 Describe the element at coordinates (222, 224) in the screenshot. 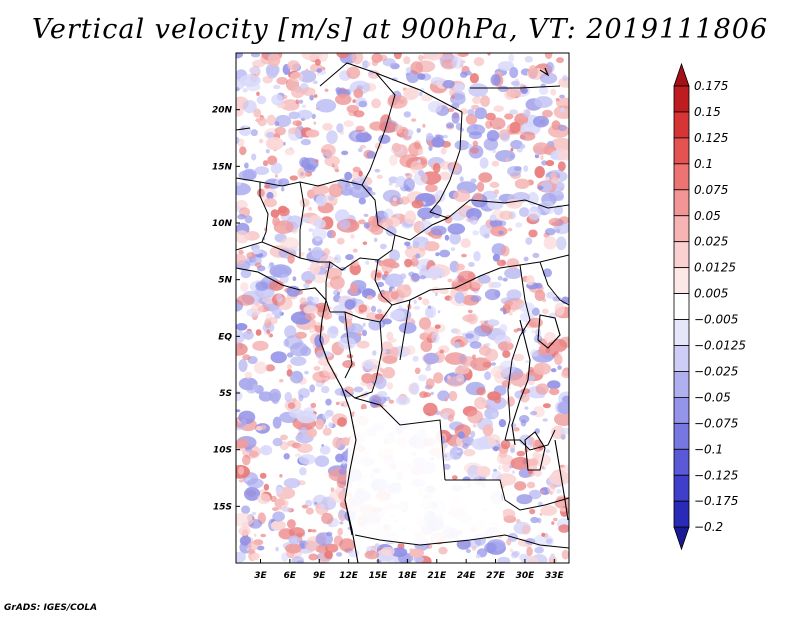

I see `lat-tick-label: 10N` at that location.